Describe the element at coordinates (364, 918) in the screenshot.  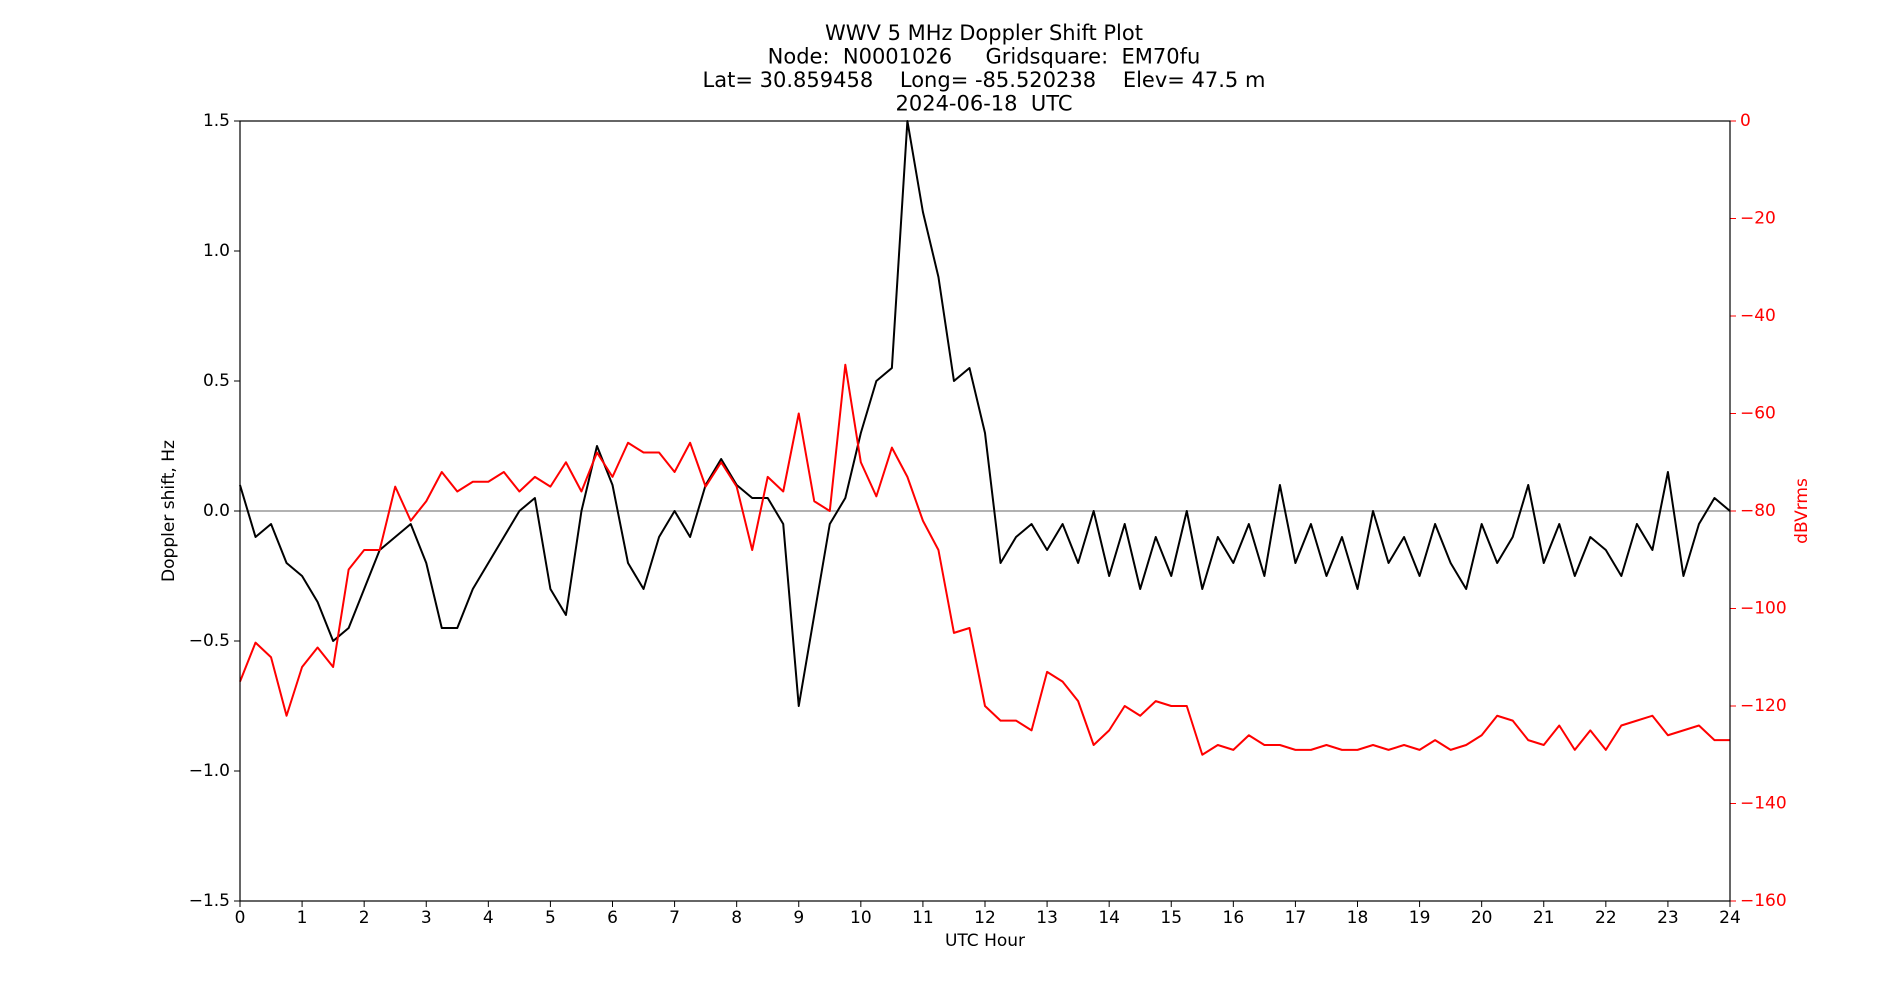
I see `x-tick-label: 2` at that location.